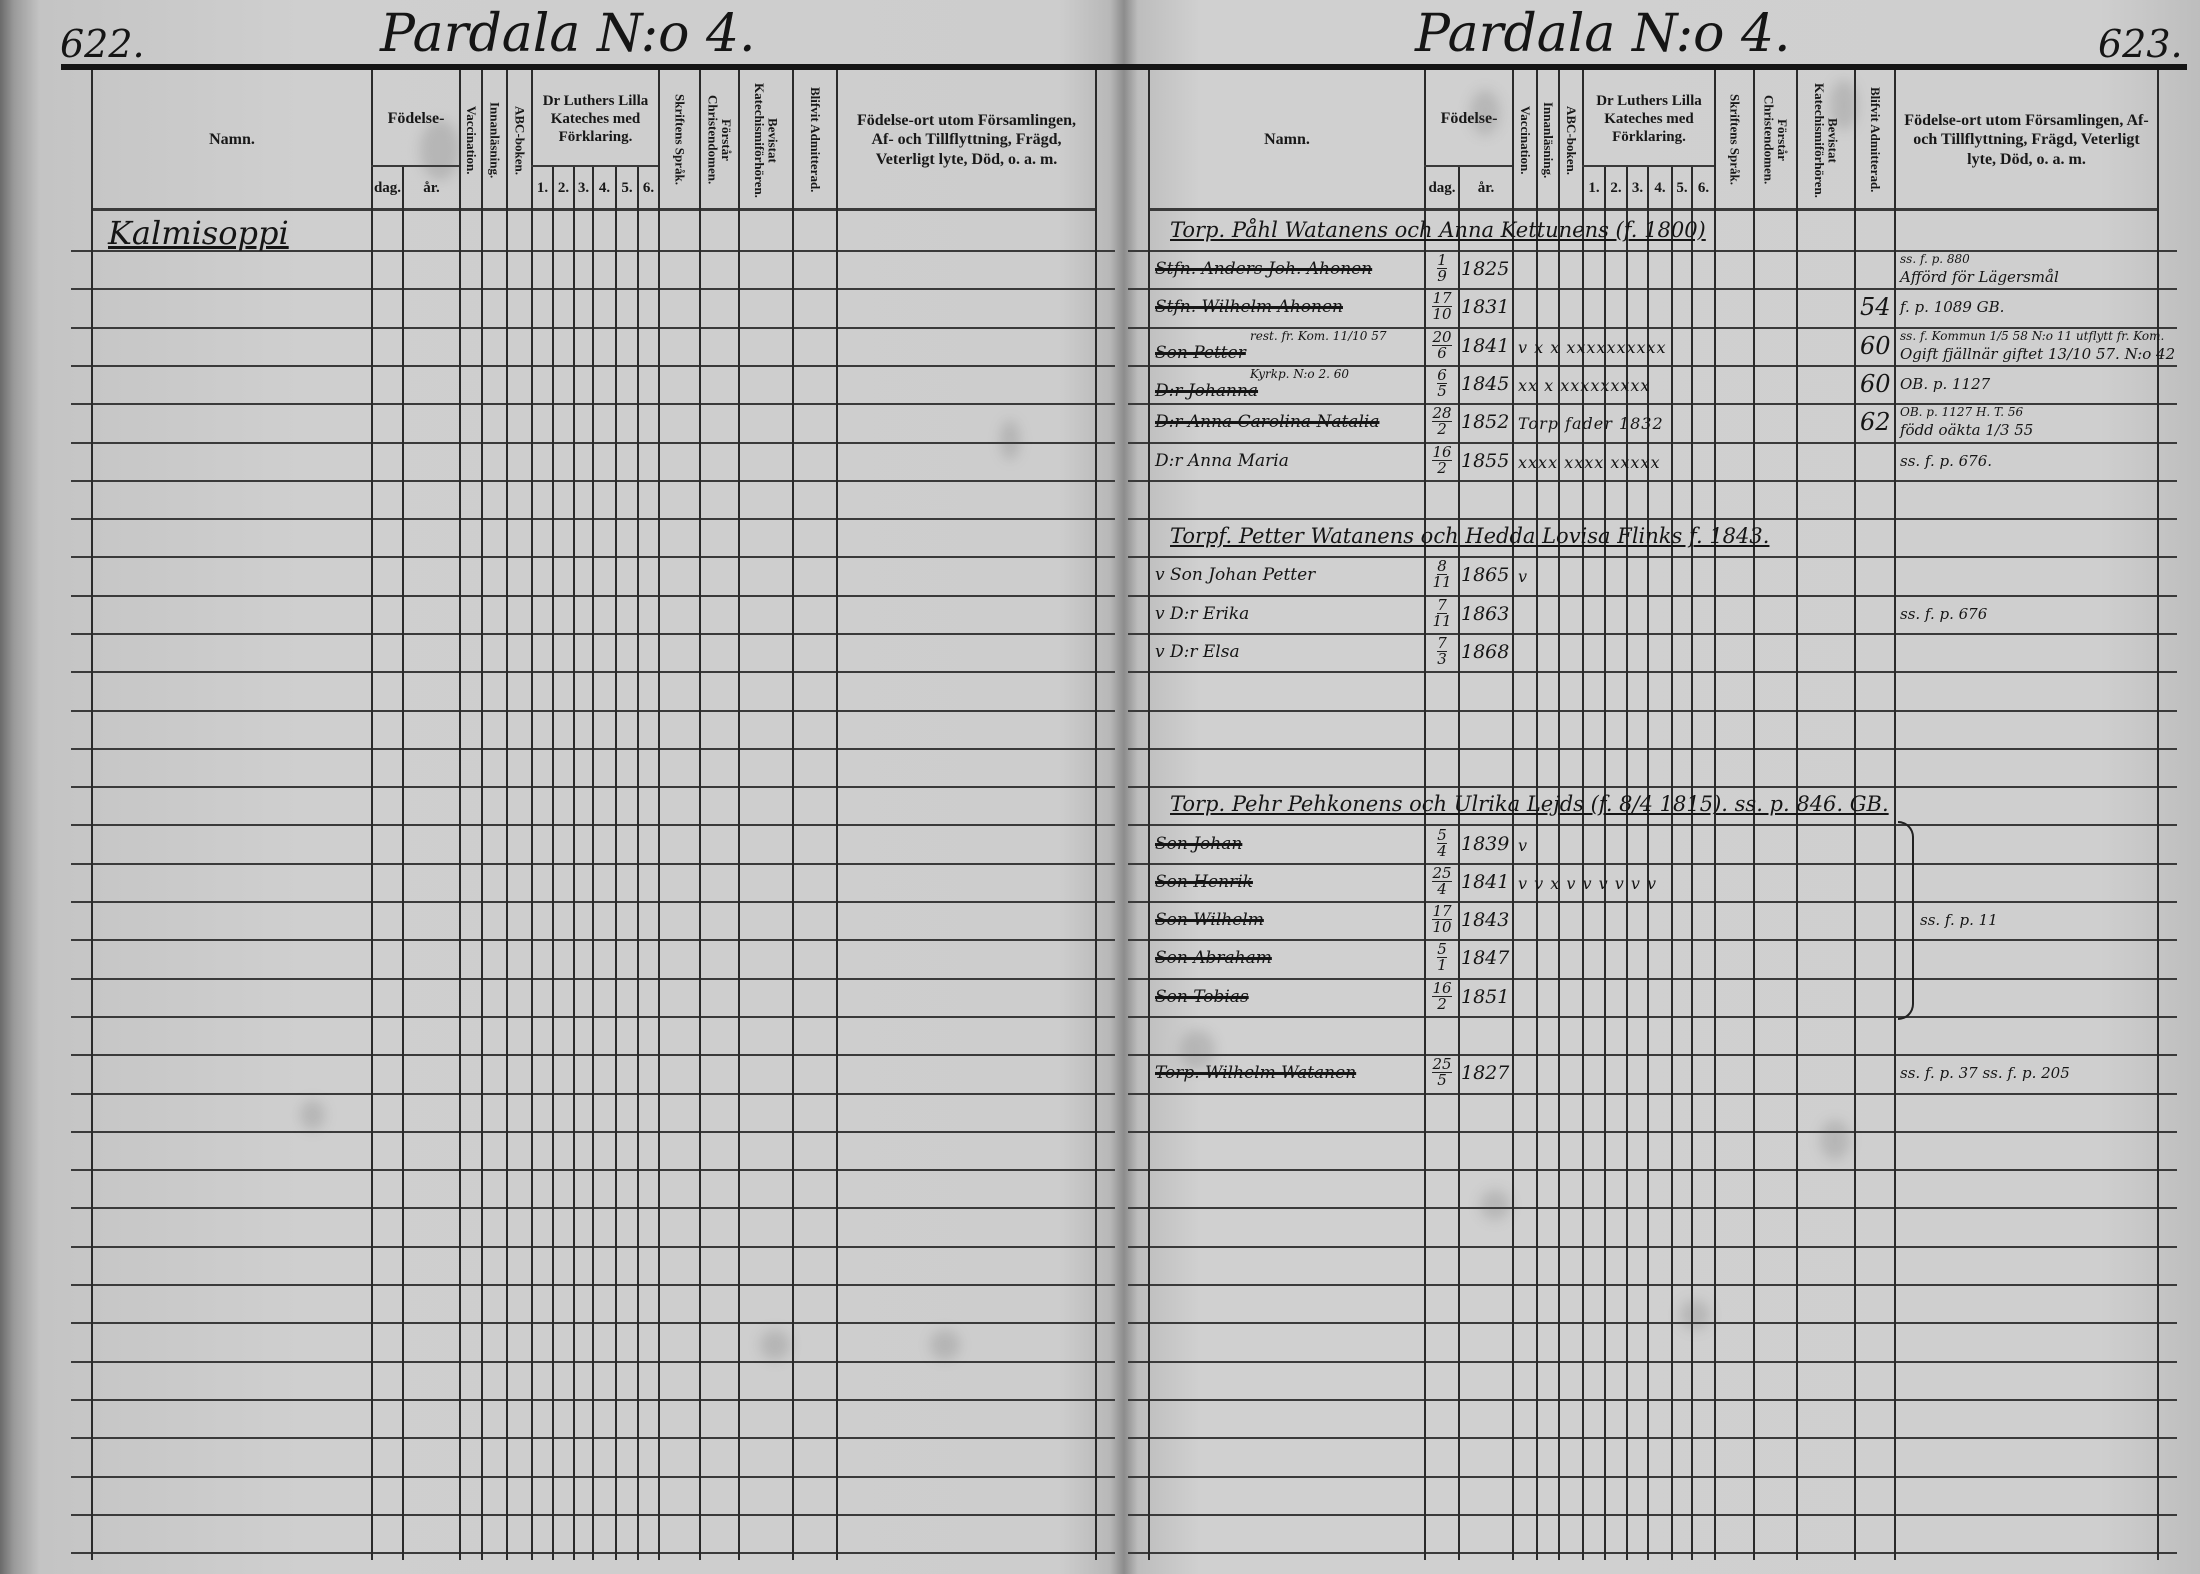  I want to click on header-bevistat-forhoren-text: Bevistat Katechismiförhören., so click(766, 140).